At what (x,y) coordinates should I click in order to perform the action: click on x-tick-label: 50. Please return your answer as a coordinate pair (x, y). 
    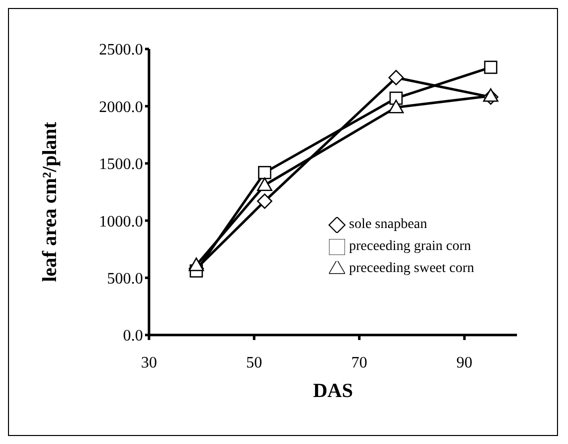
    Looking at the image, I should click on (254, 363).